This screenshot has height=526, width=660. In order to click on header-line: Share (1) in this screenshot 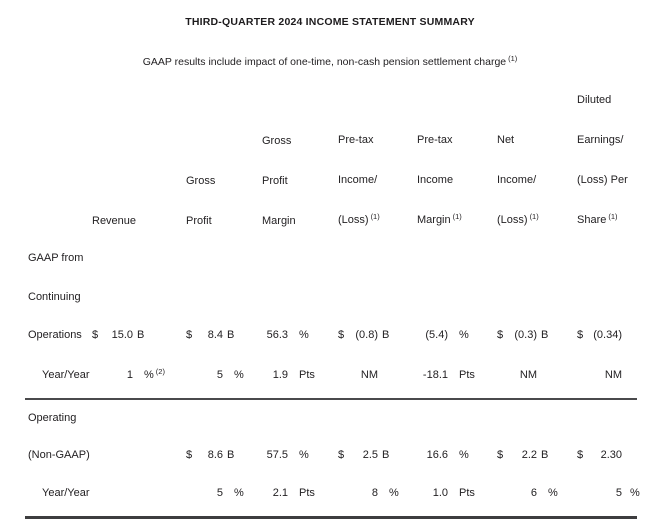, I will do `click(602, 220)`.